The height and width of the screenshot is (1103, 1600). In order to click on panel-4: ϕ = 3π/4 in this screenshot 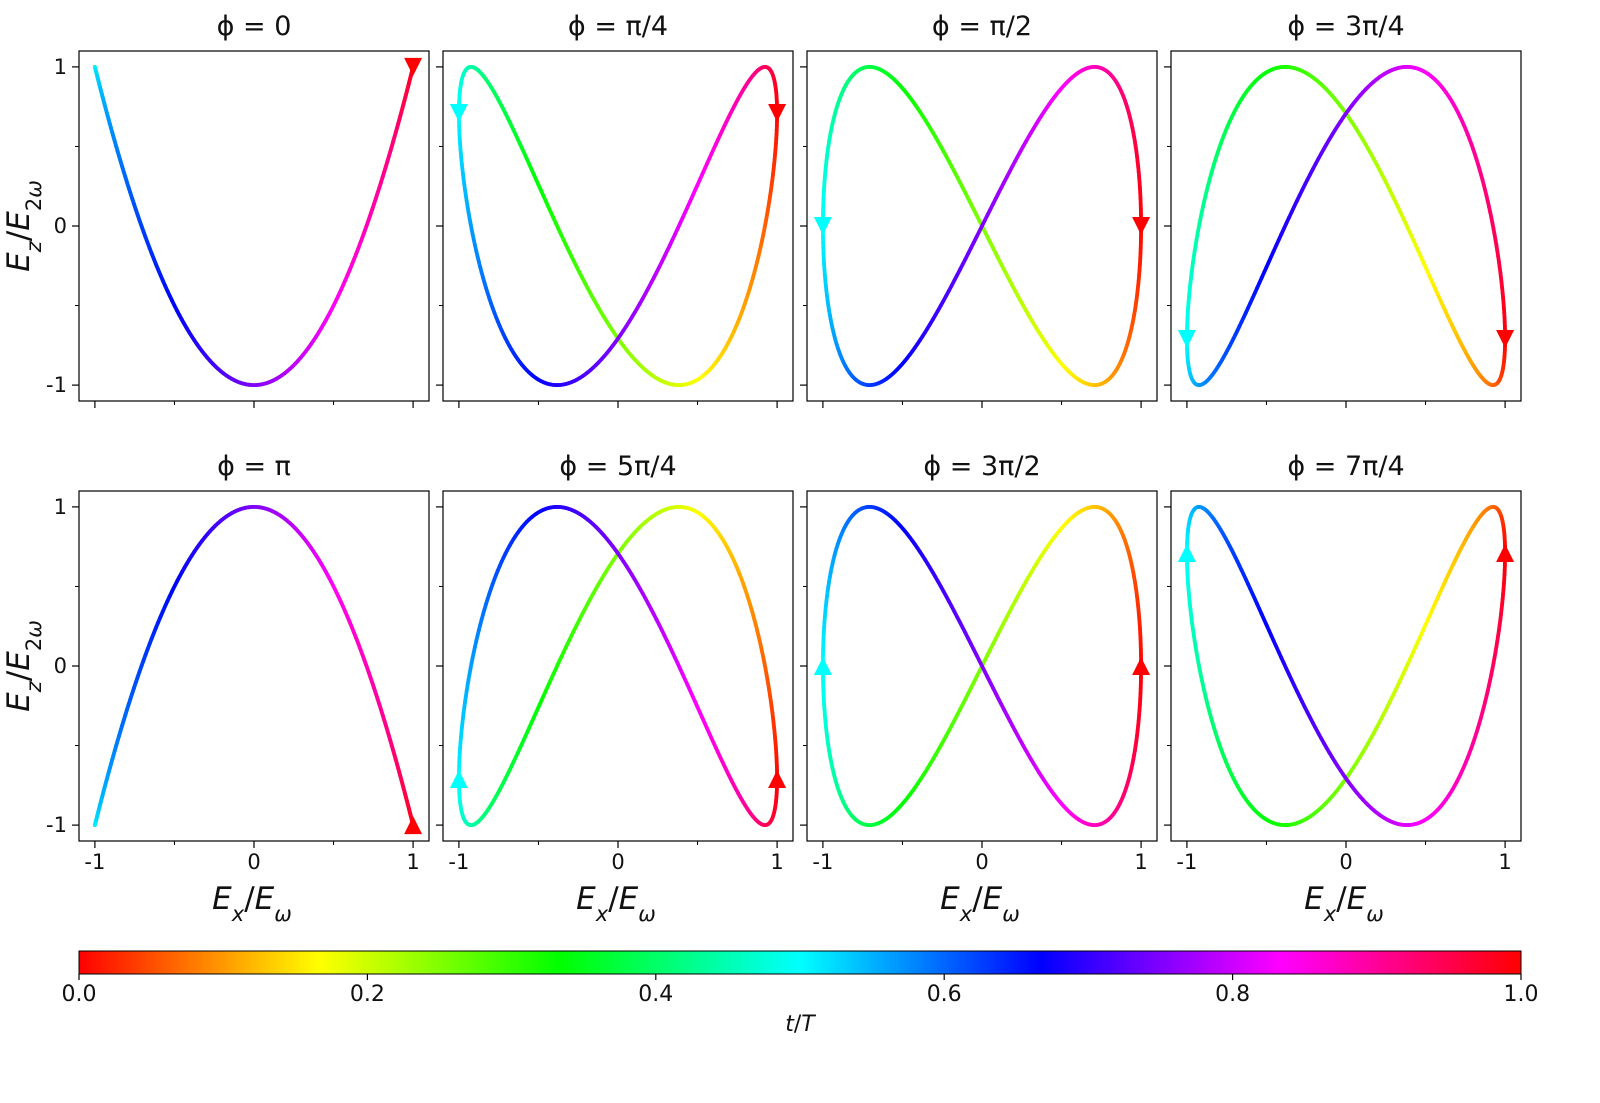, I will do `click(1343, 209)`.